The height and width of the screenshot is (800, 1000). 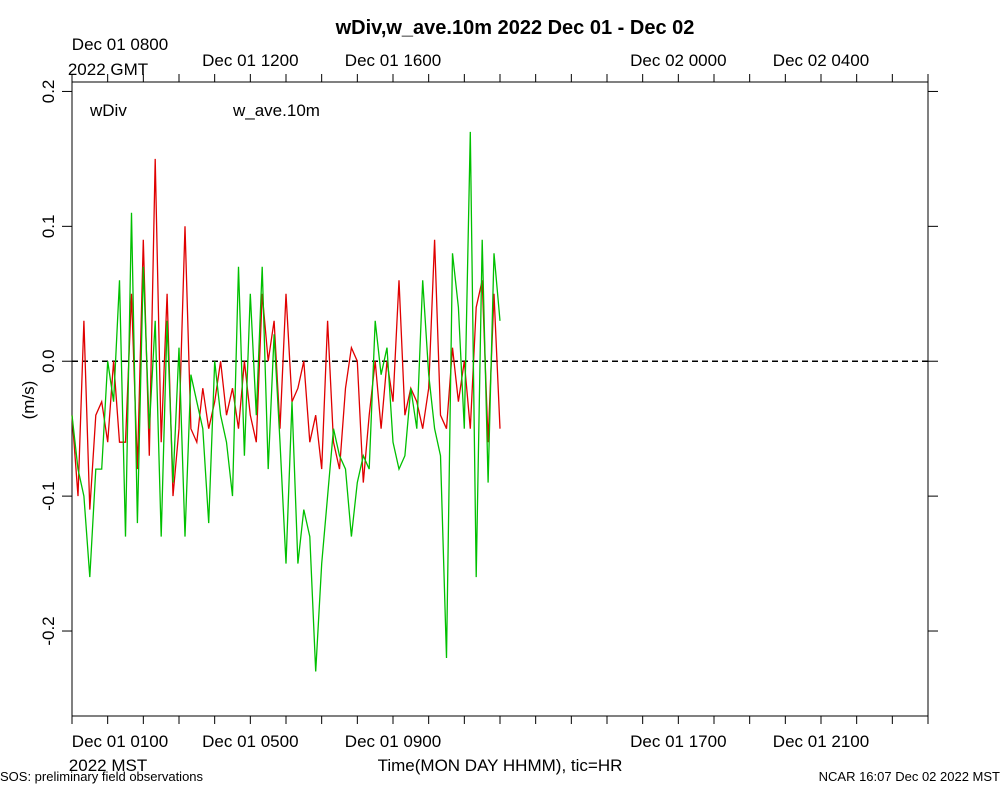 I want to click on y-tick-label: -0.1, so click(x=48, y=495).